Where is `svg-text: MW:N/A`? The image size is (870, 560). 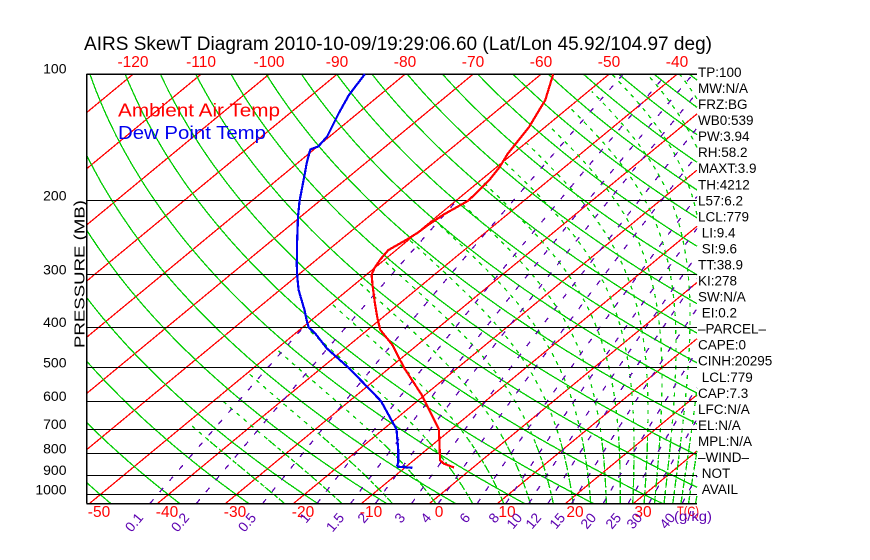
svg-text: MW:N/A is located at coordinates (723, 88).